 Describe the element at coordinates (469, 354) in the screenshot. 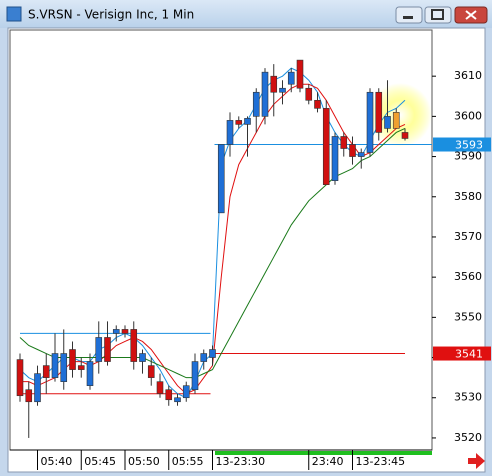

I see `level-label: 3541` at that location.